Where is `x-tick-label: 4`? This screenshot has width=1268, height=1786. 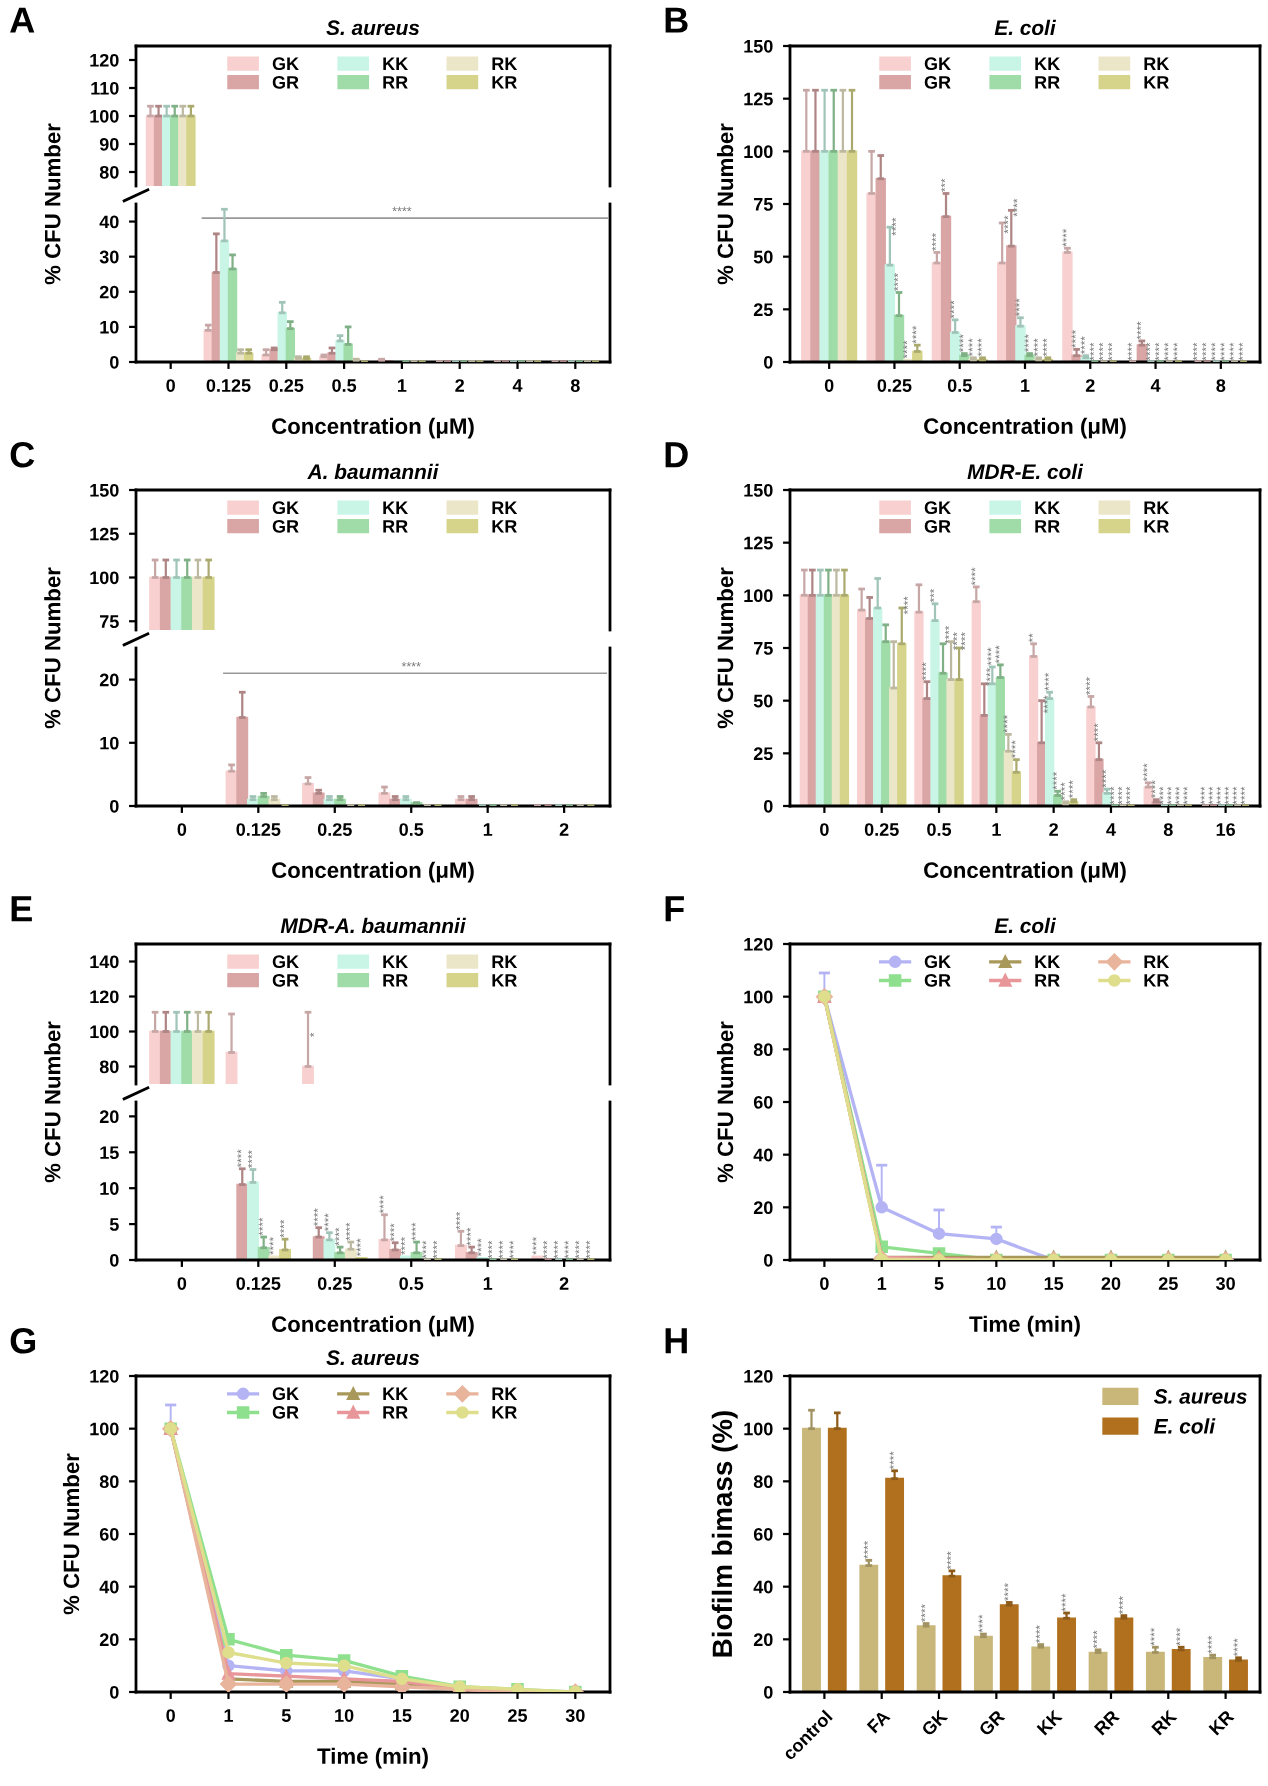 x-tick-label: 4 is located at coordinates (517, 385).